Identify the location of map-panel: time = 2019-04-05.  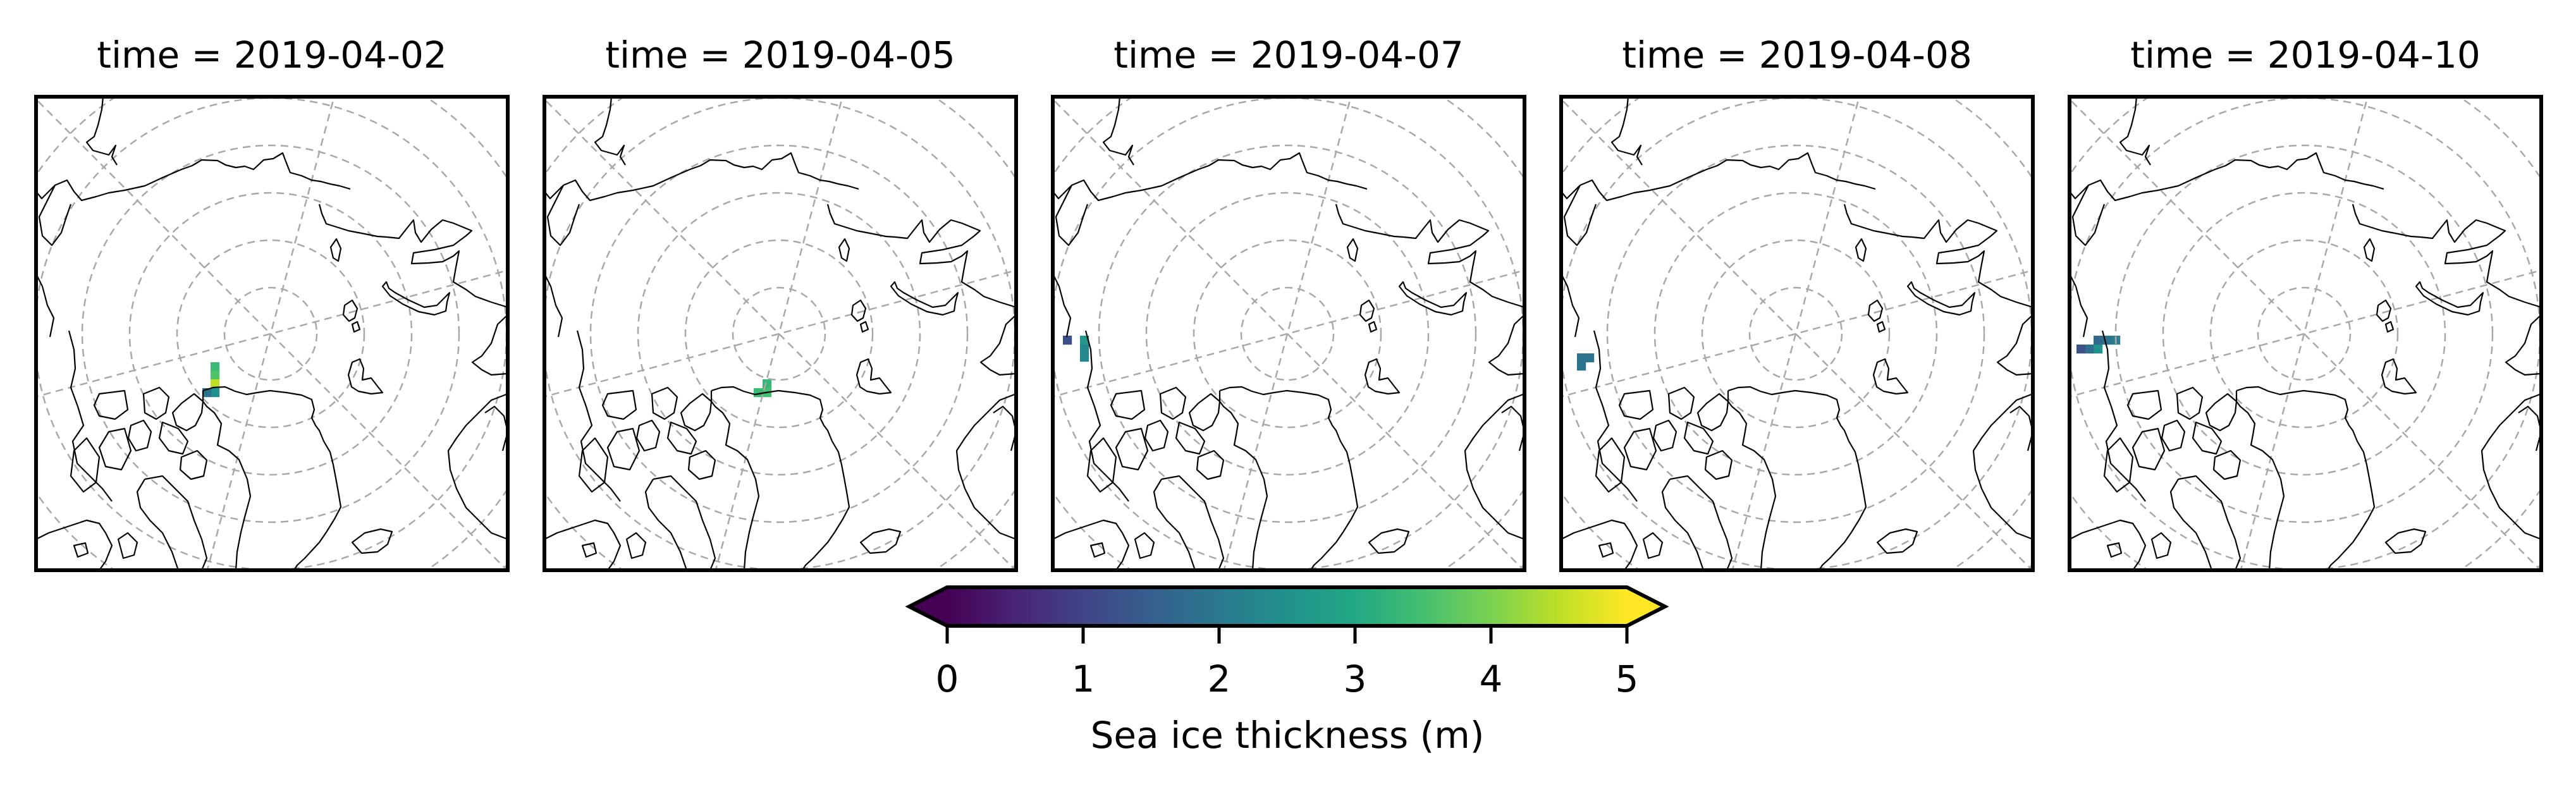
(780, 303).